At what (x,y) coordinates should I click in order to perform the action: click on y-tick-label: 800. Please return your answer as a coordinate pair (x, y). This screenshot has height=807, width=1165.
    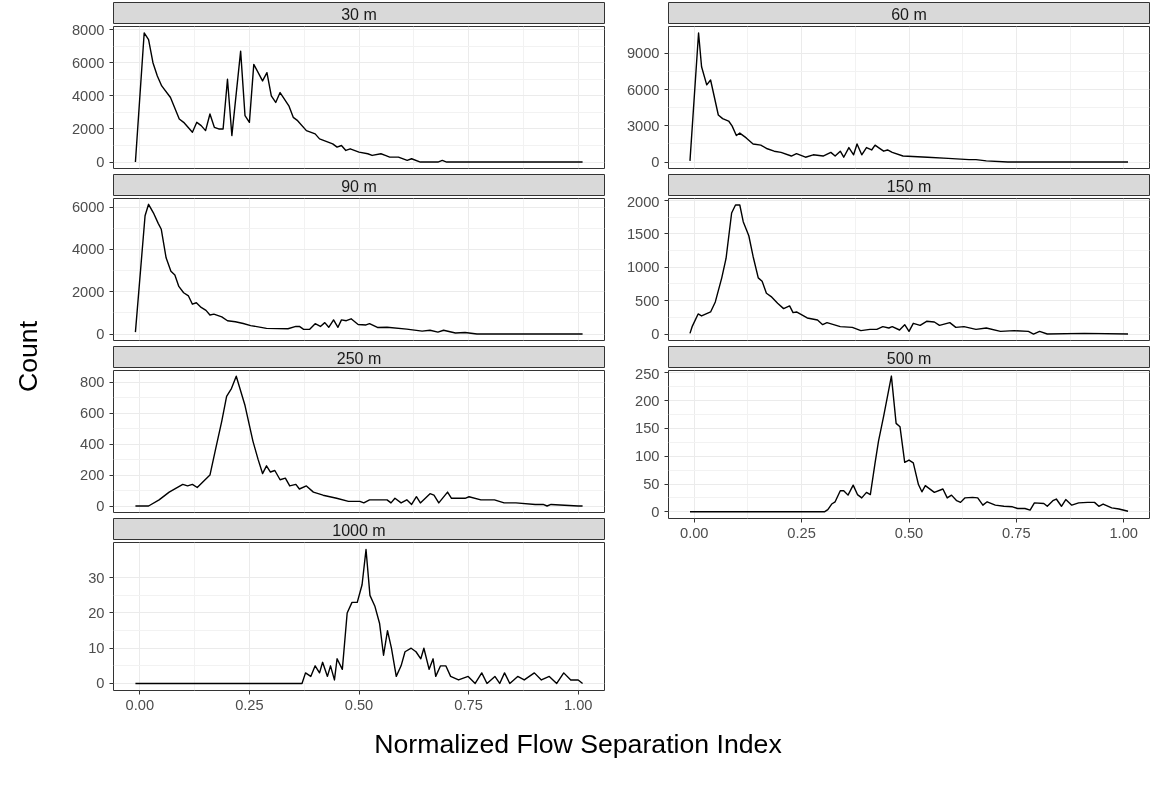
    Looking at the image, I should click on (92, 382).